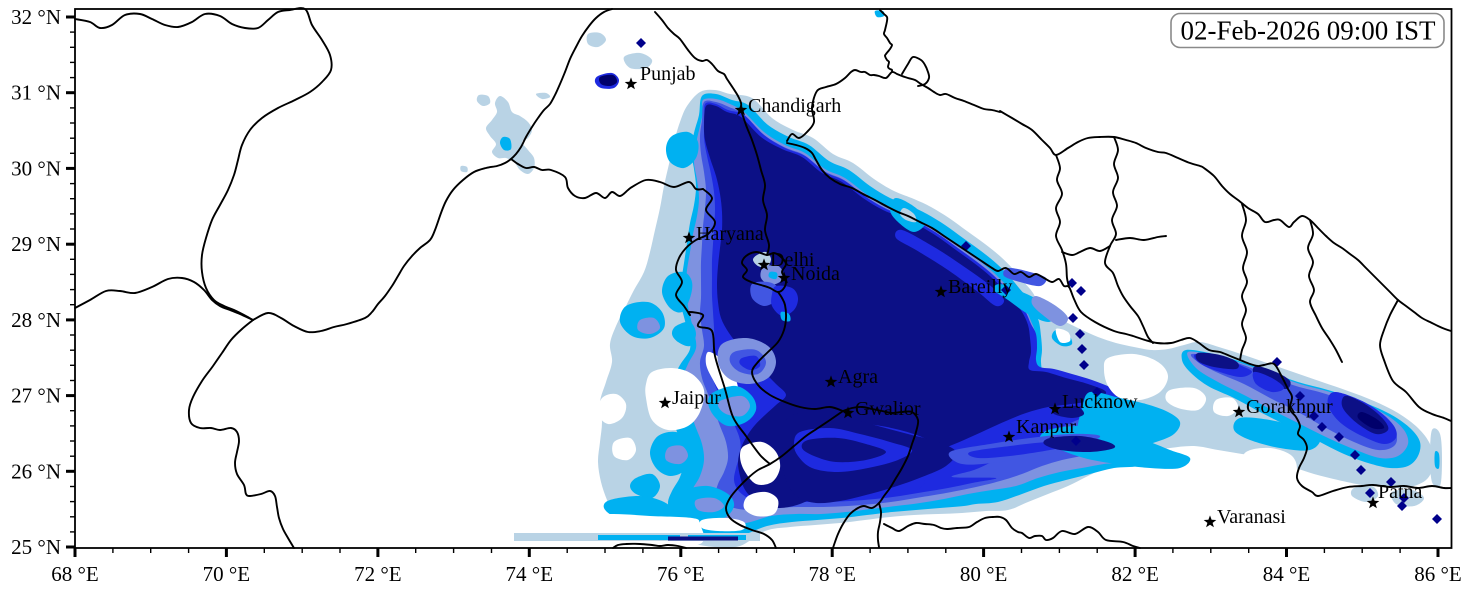  What do you see at coordinates (1046, 427) in the screenshot?
I see `svg-text: Kanpur` at bounding box center [1046, 427].